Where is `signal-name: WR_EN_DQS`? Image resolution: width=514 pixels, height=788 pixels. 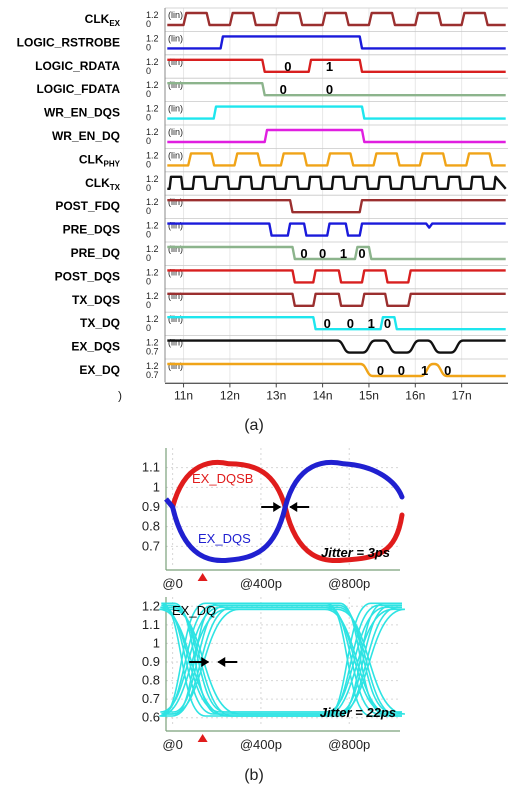
signal-name: WR_EN_DQS is located at coordinates (82, 113).